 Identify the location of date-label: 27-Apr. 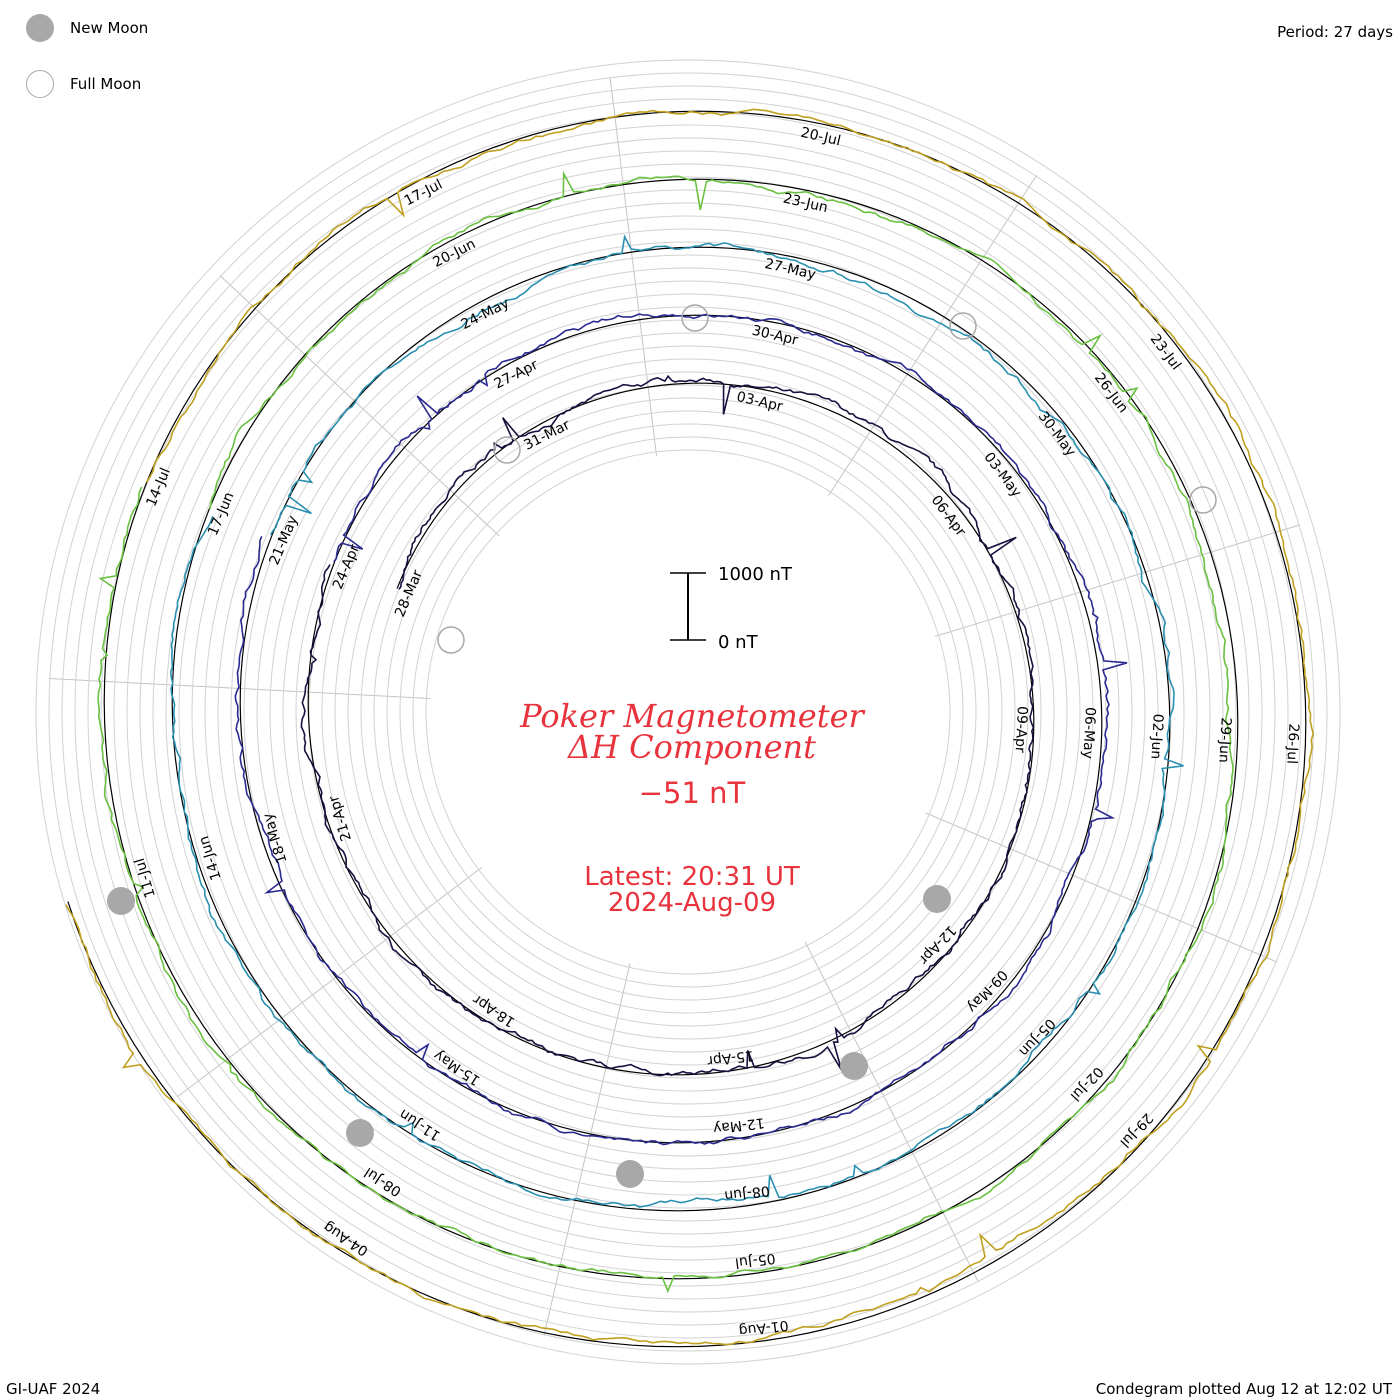
(516, 375).